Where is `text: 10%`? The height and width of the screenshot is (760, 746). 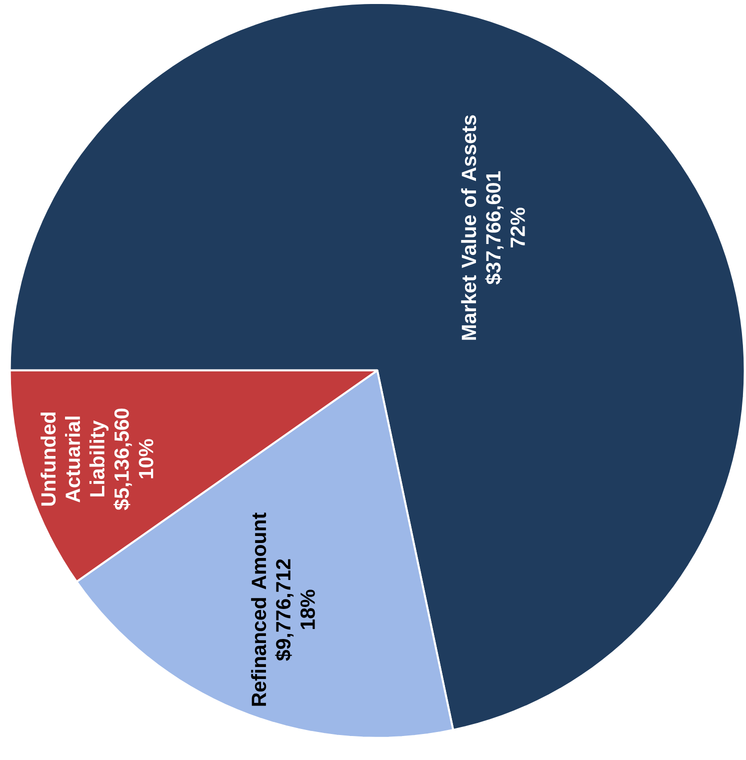
text: 10% is located at coordinates (146, 458).